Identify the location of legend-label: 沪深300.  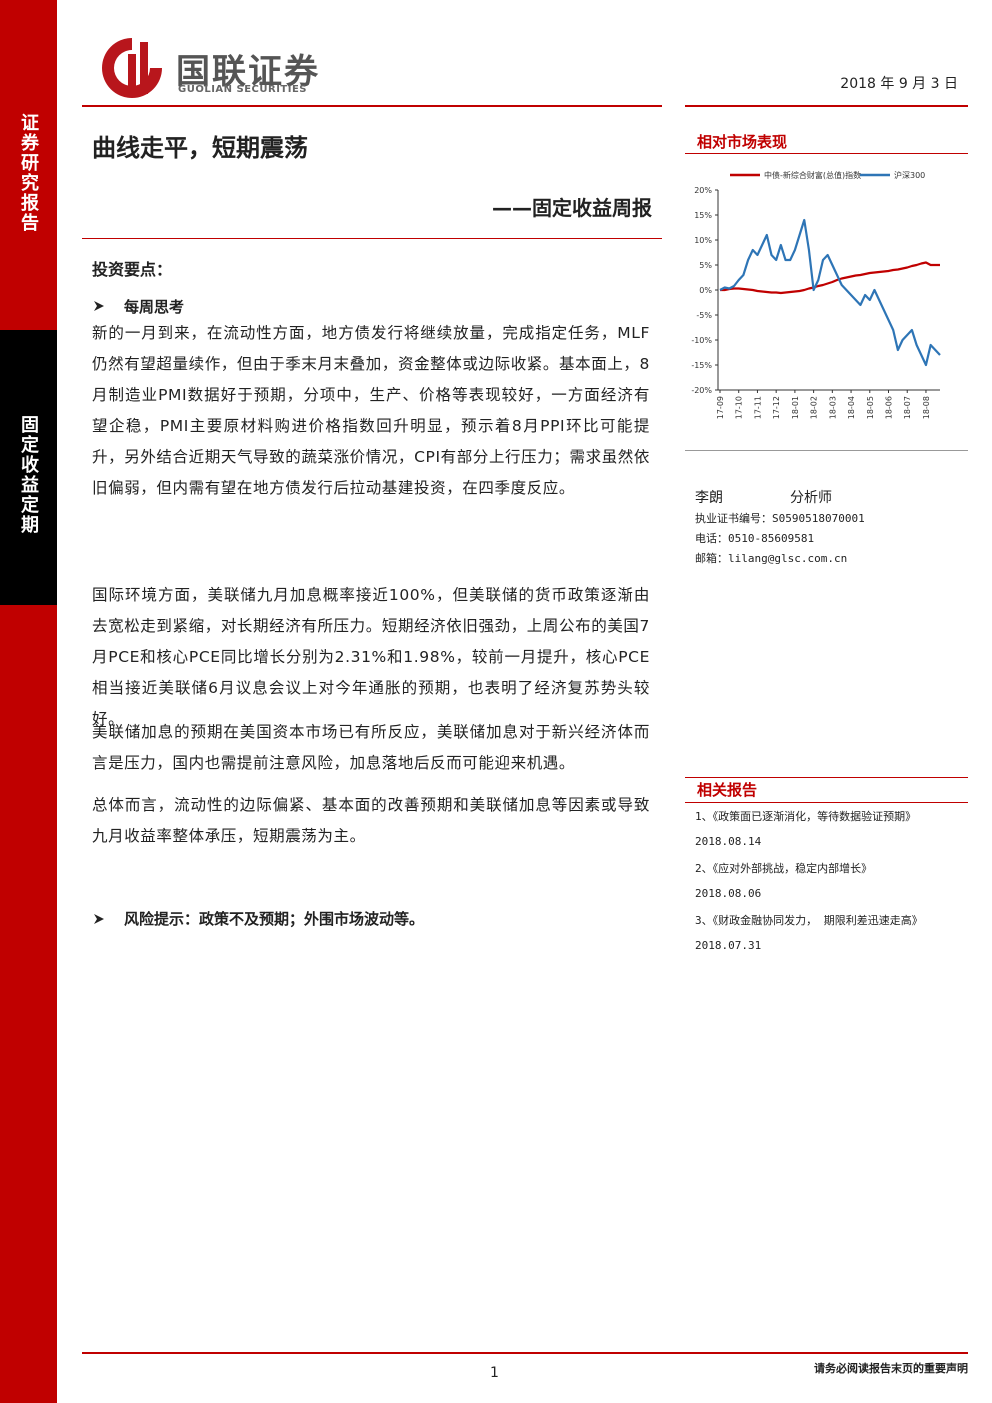
(909, 175).